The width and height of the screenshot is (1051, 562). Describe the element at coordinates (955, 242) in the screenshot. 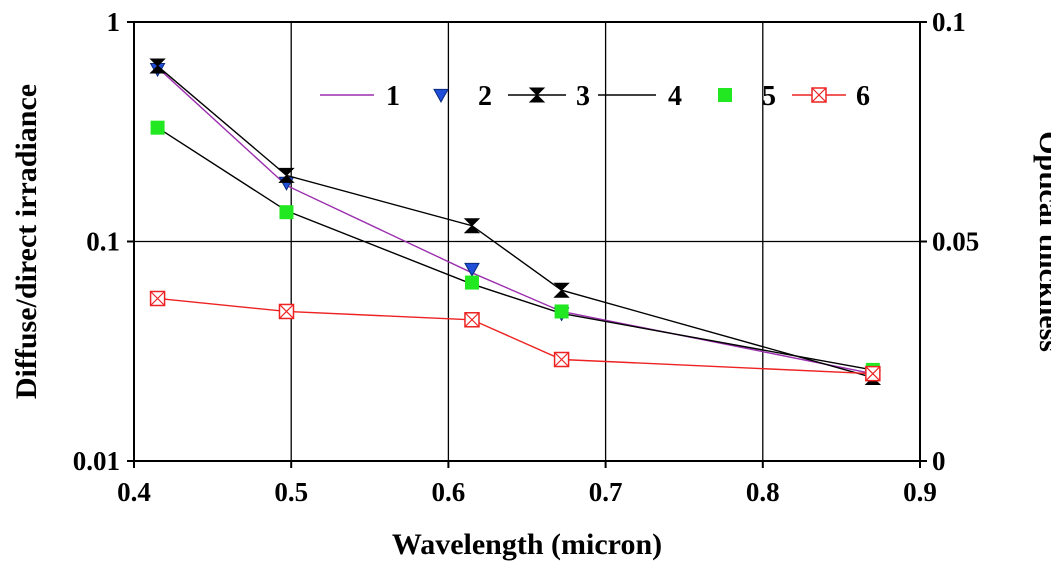

I see `y-right-tick-label: 0.05` at that location.